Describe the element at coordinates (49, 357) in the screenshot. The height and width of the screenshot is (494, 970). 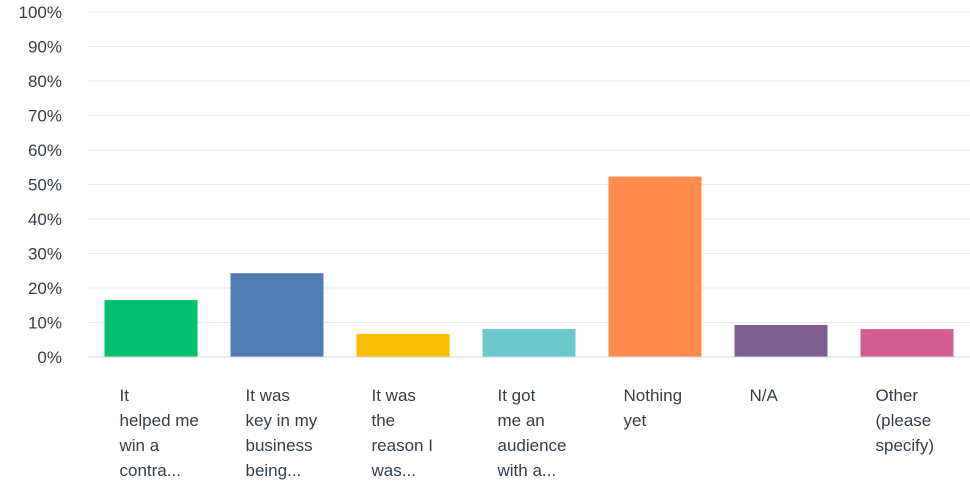
I see `y-tick-label: 0%` at that location.